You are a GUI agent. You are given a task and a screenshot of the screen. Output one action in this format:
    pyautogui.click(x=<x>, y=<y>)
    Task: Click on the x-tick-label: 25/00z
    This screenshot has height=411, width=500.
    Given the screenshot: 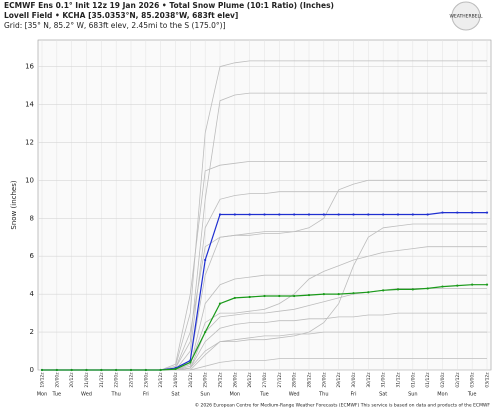 What is the action you would take?
    pyautogui.click(x=206, y=380)
    